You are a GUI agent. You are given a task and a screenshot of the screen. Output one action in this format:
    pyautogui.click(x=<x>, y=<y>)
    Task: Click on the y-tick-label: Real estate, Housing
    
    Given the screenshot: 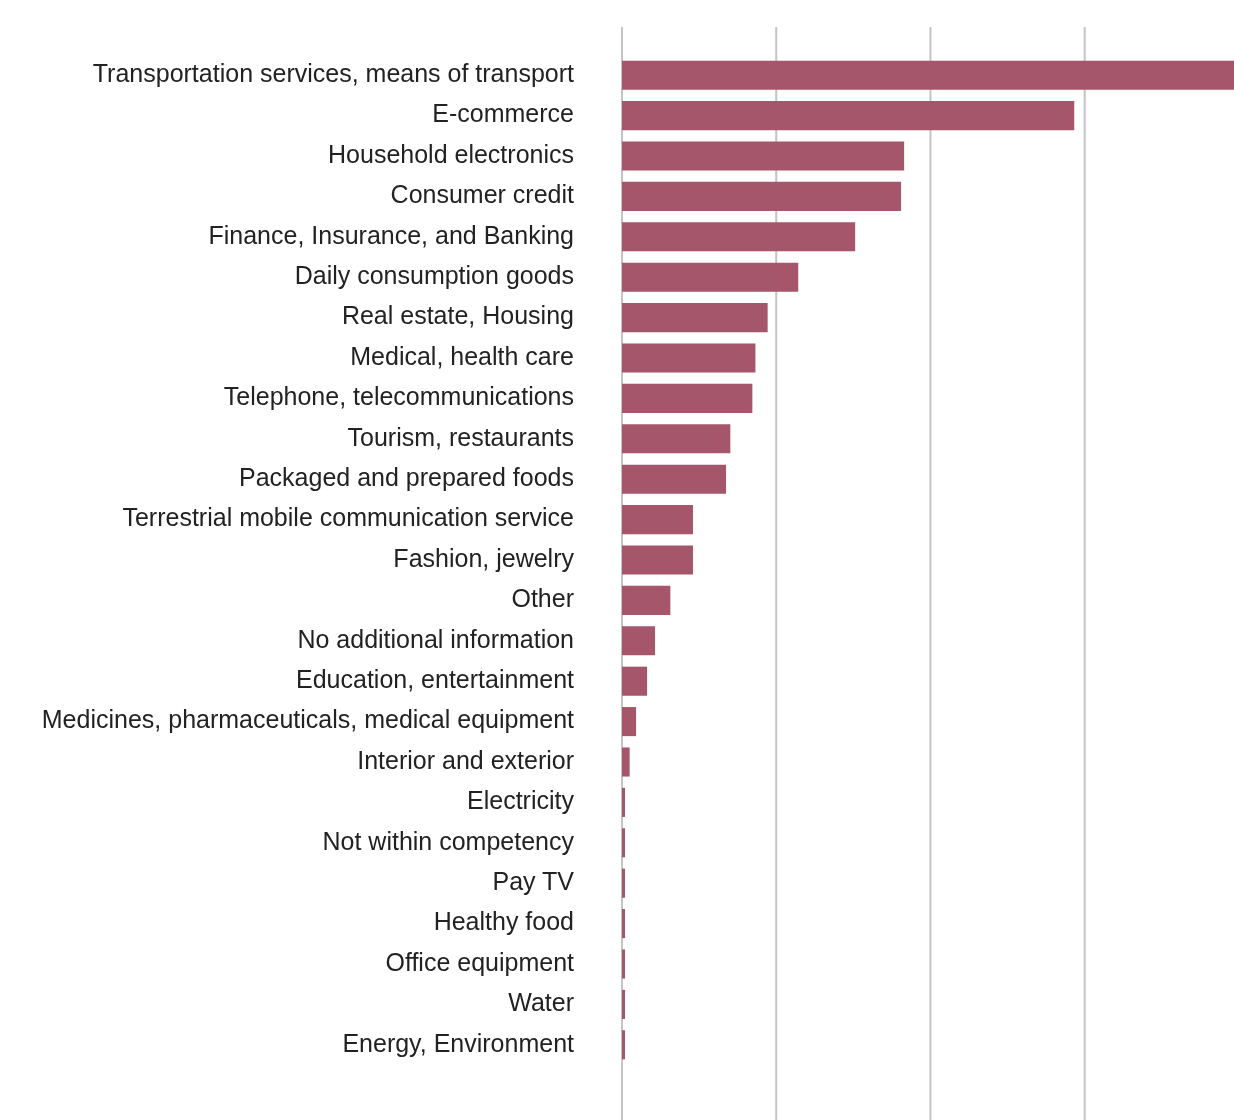 What is the action you would take?
    pyautogui.click(x=457, y=315)
    